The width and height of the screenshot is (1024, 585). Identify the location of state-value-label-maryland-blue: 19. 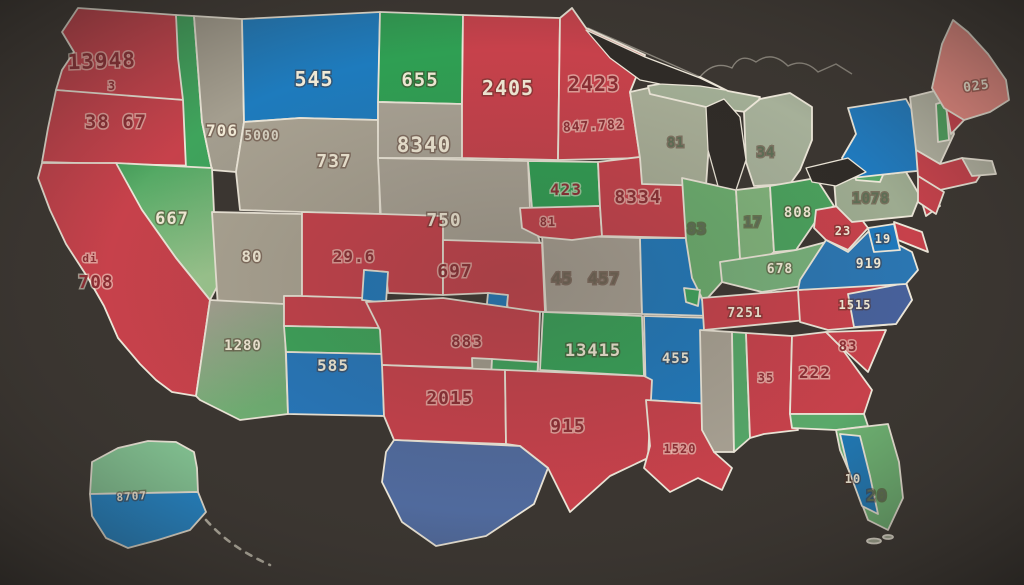
(883, 239).